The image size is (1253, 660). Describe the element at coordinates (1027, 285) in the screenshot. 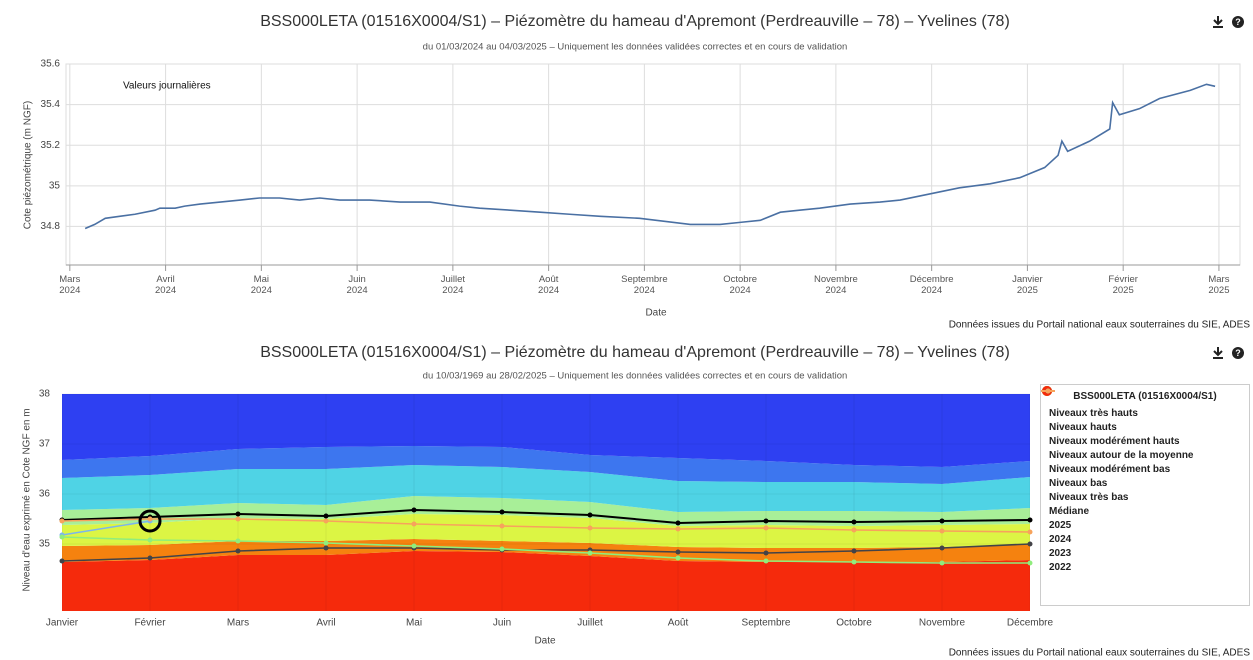

I see `x-tick-label: Janvier 2025` at that location.